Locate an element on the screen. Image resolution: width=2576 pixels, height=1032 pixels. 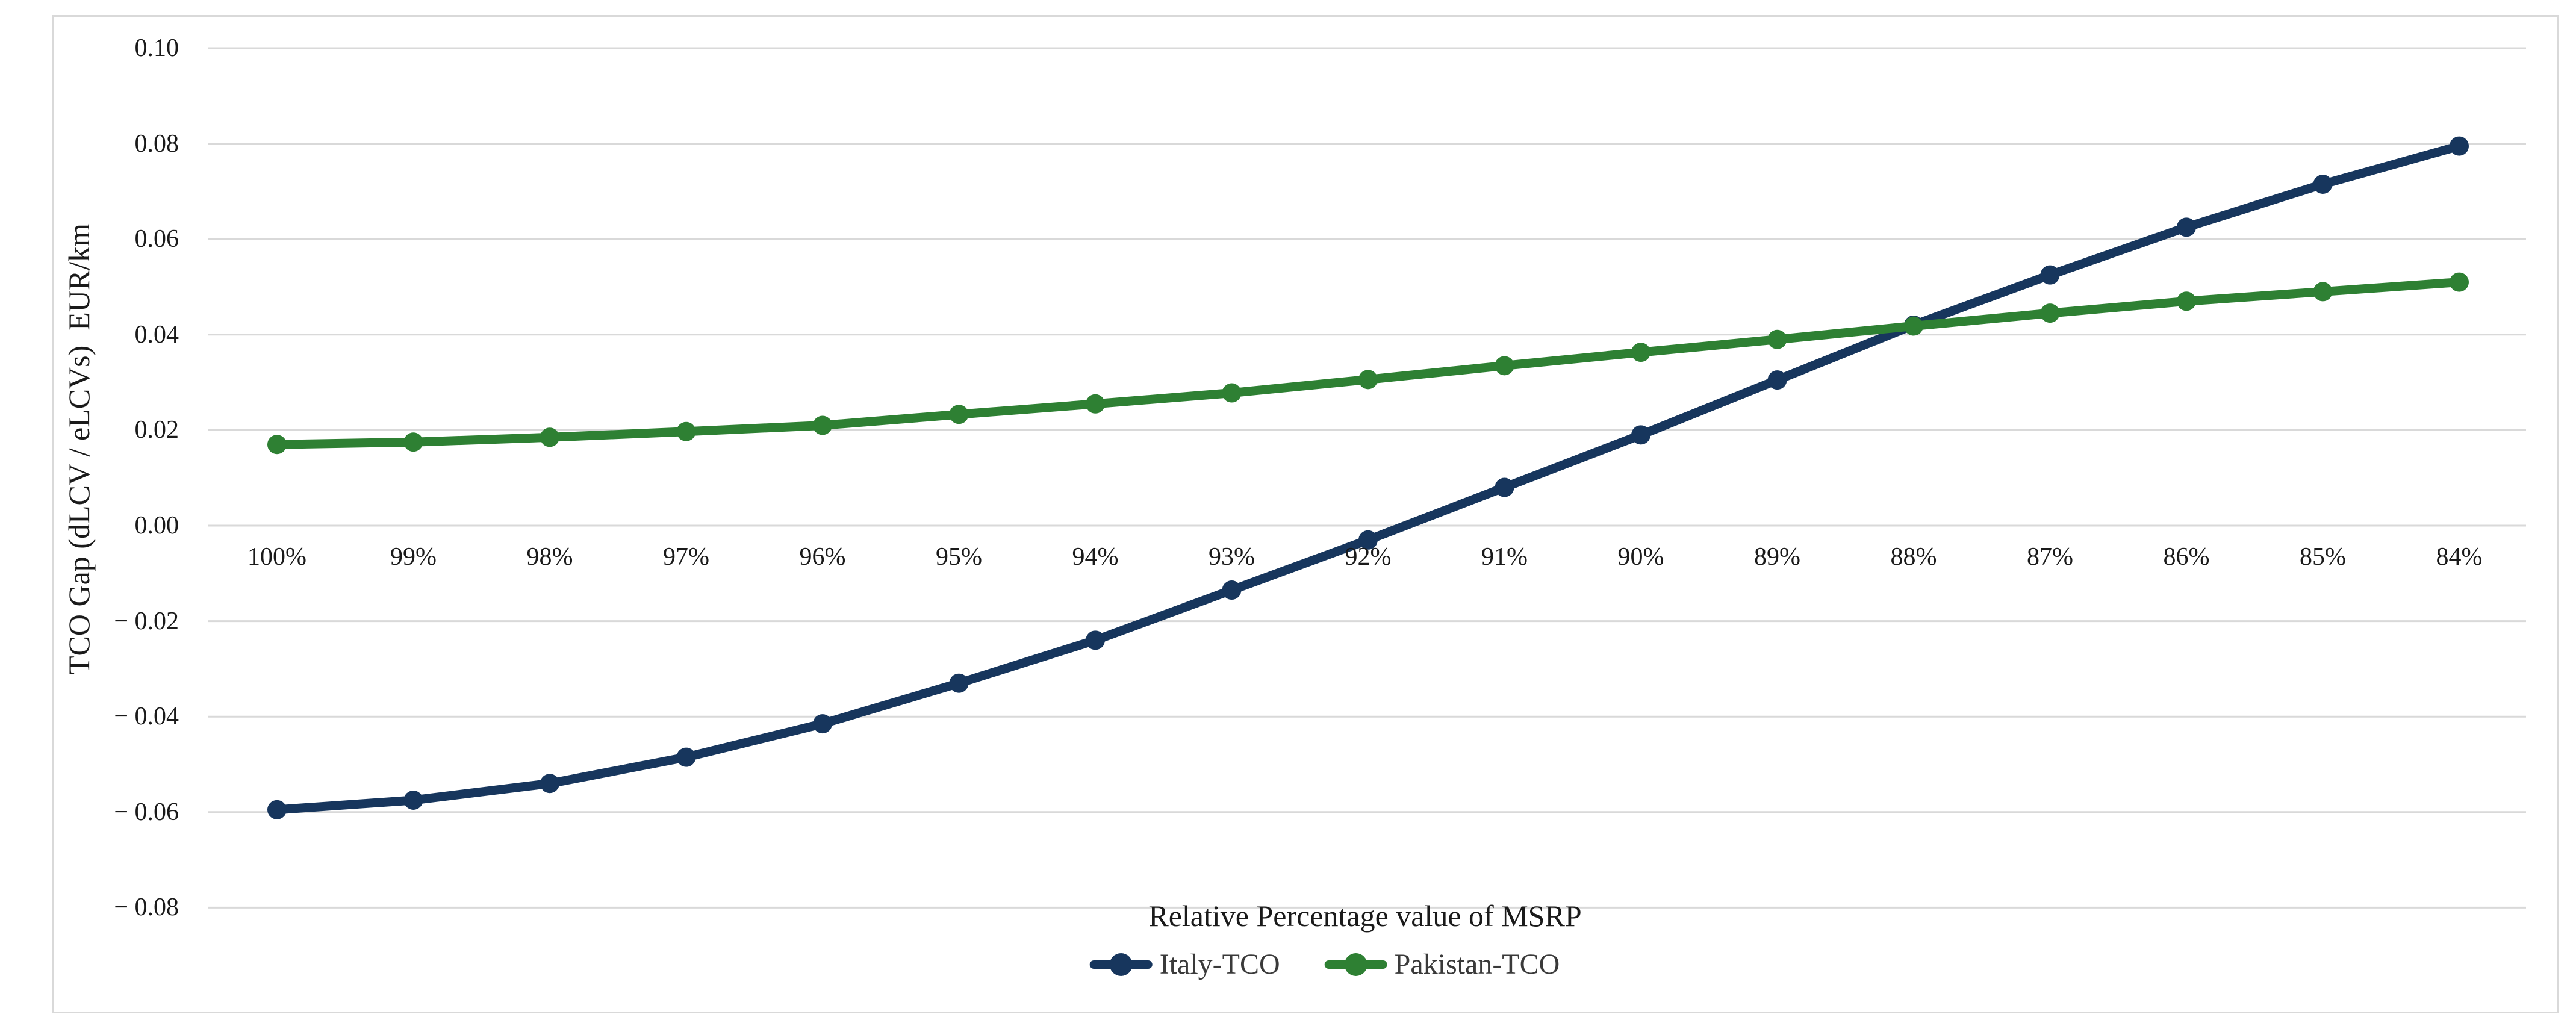
y-tick-label: − 0.02 is located at coordinates (146, 621).